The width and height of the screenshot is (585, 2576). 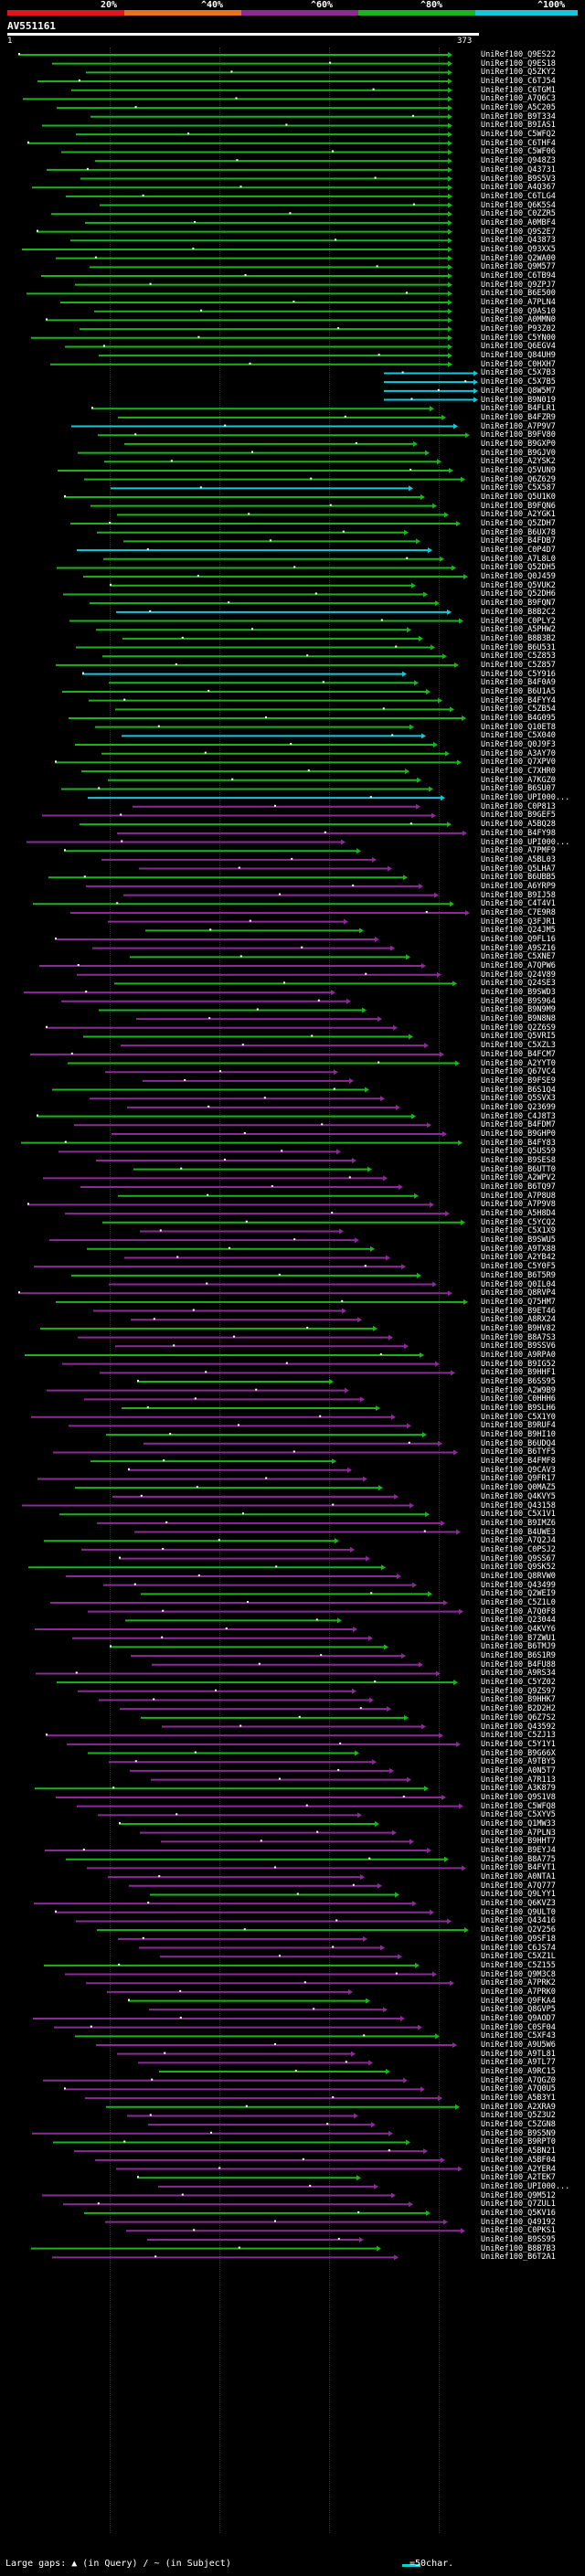 I want to click on hit-label: UniRef100_Q9FKA4, so click(x=518, y=2001).